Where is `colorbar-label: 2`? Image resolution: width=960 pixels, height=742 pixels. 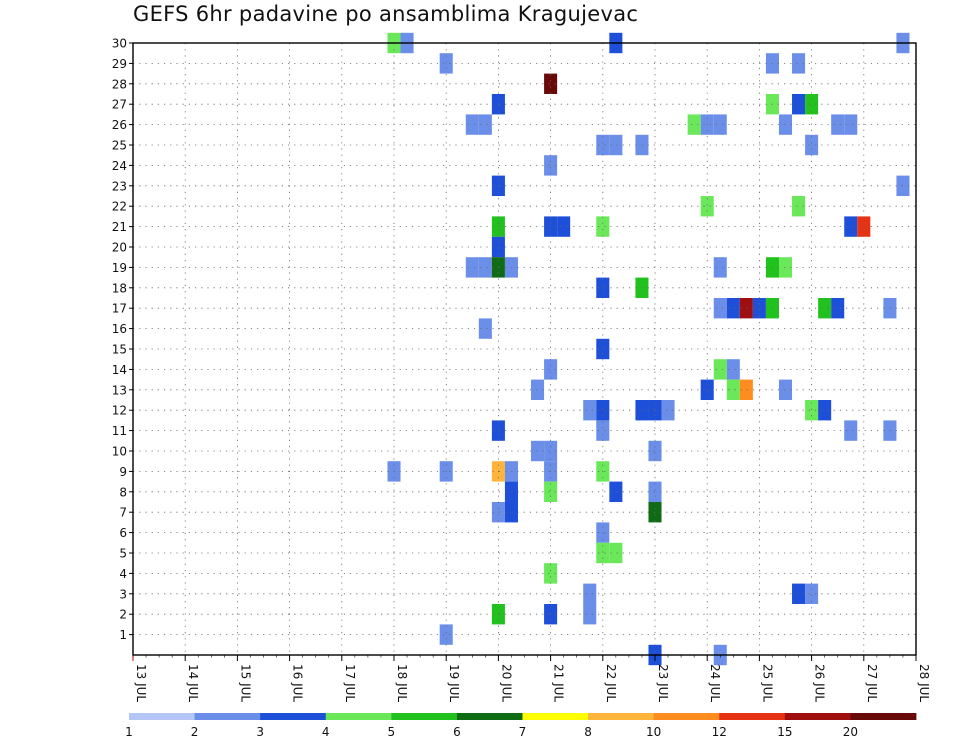
colorbar-label: 2 is located at coordinates (195, 732).